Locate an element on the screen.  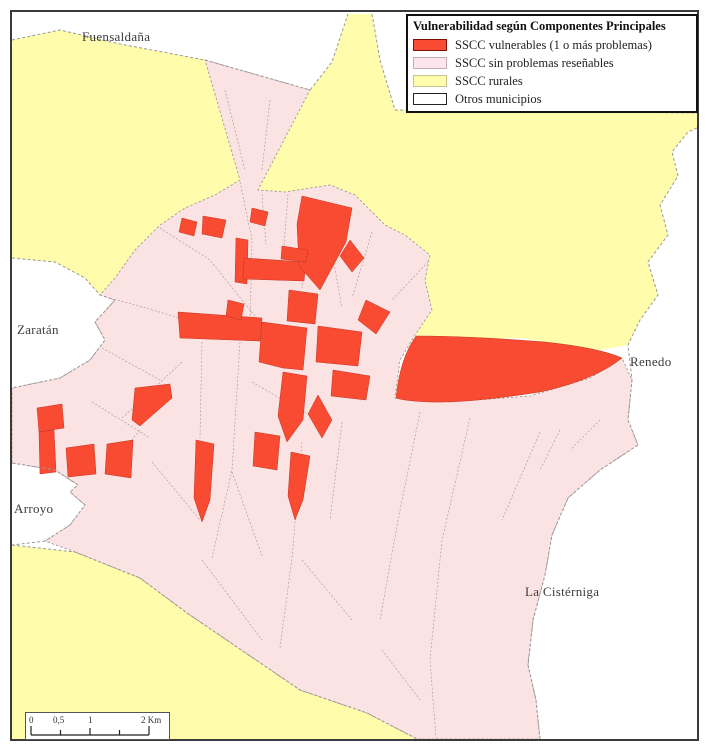
legend-item: SSCC sin problemas reseñables is located at coordinates (552, 63).